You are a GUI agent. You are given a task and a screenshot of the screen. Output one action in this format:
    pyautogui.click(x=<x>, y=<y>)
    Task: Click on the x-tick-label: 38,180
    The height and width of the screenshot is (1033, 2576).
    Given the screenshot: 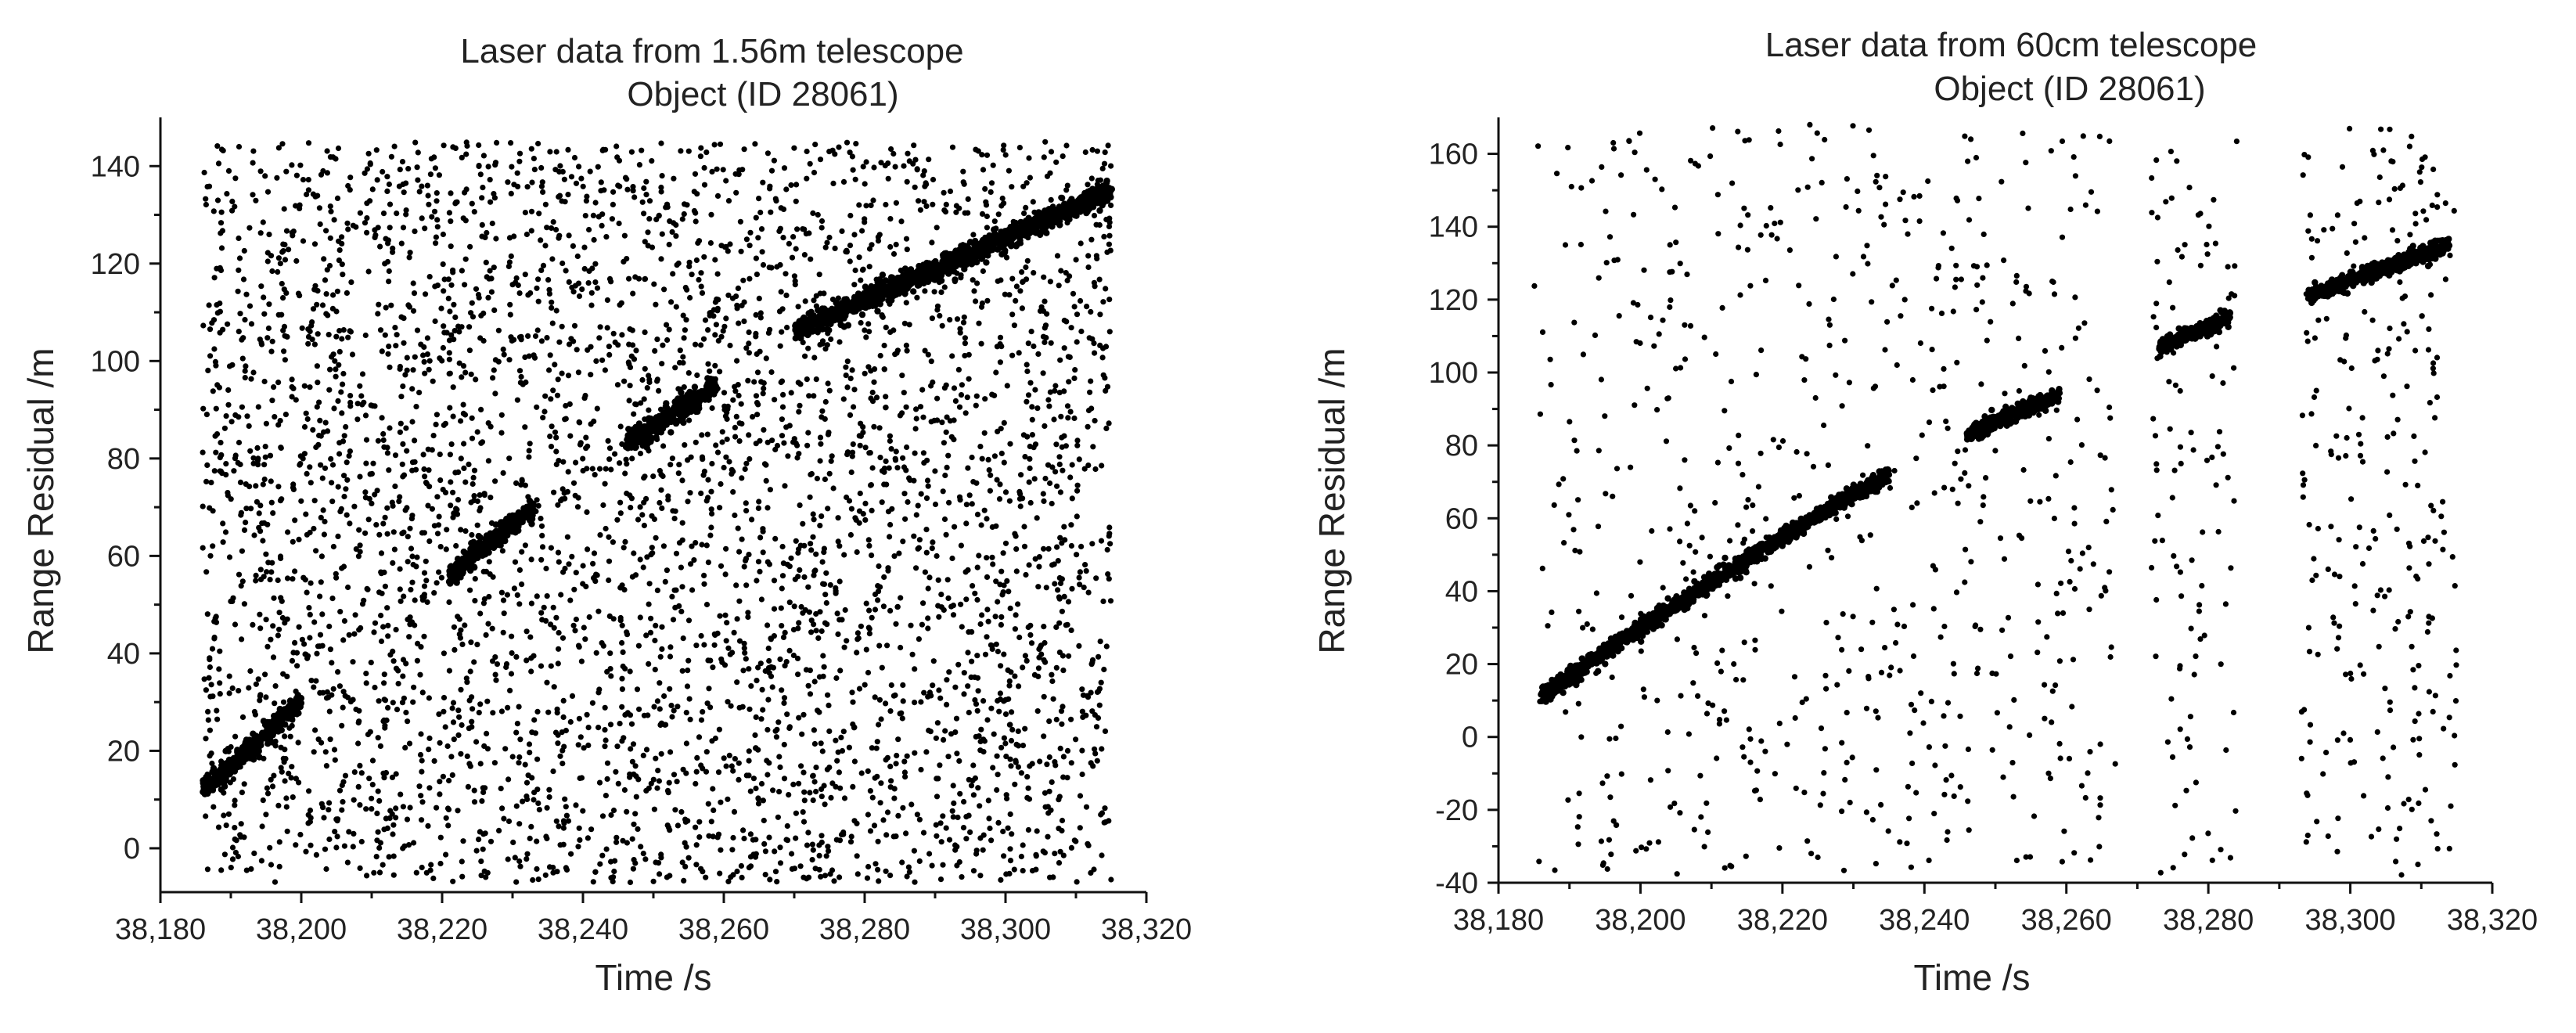 What is the action you would take?
    pyautogui.click(x=161, y=929)
    